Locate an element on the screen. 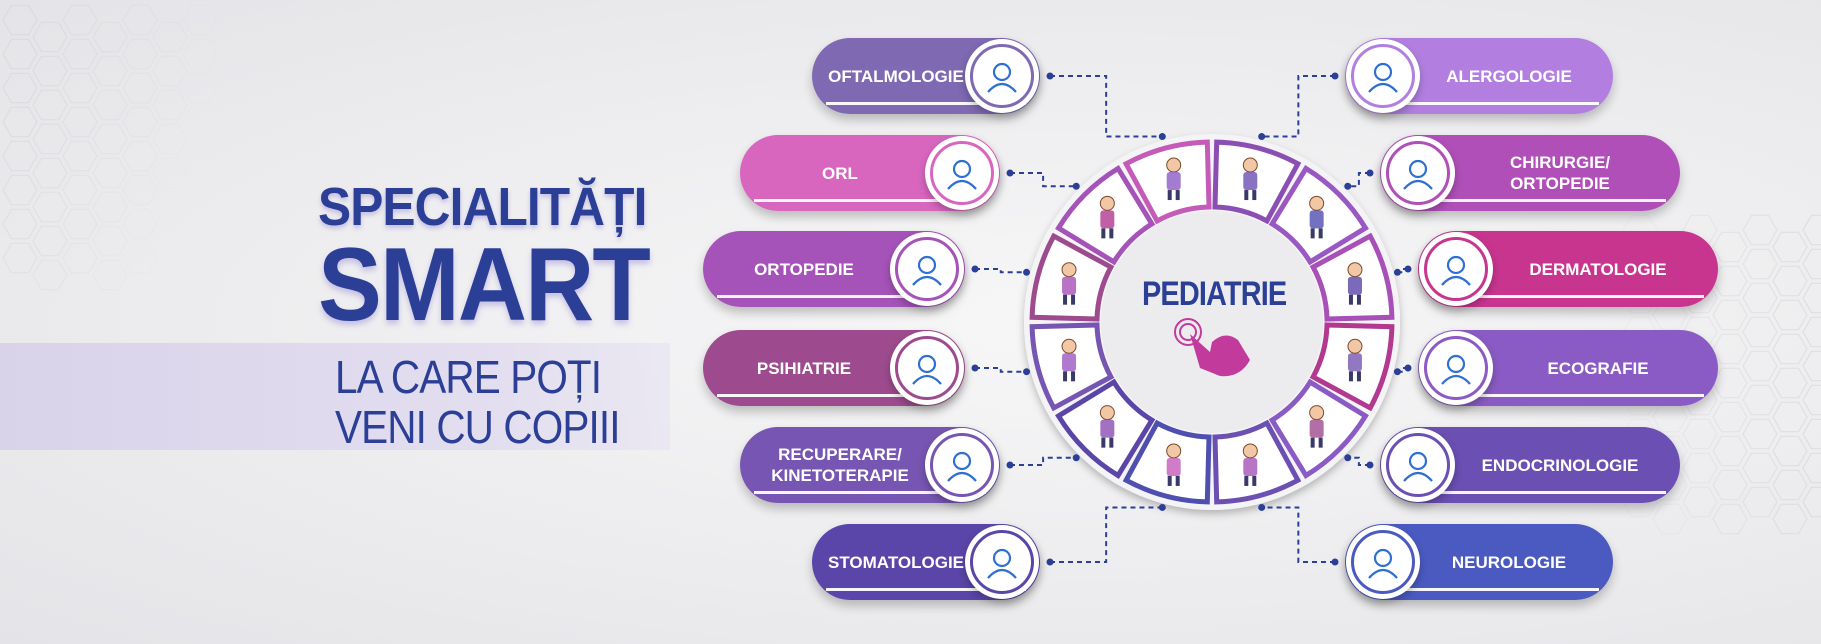 The height and width of the screenshot is (644, 1821). specialty-label: STOMATOLOGIE is located at coordinates (896, 562).